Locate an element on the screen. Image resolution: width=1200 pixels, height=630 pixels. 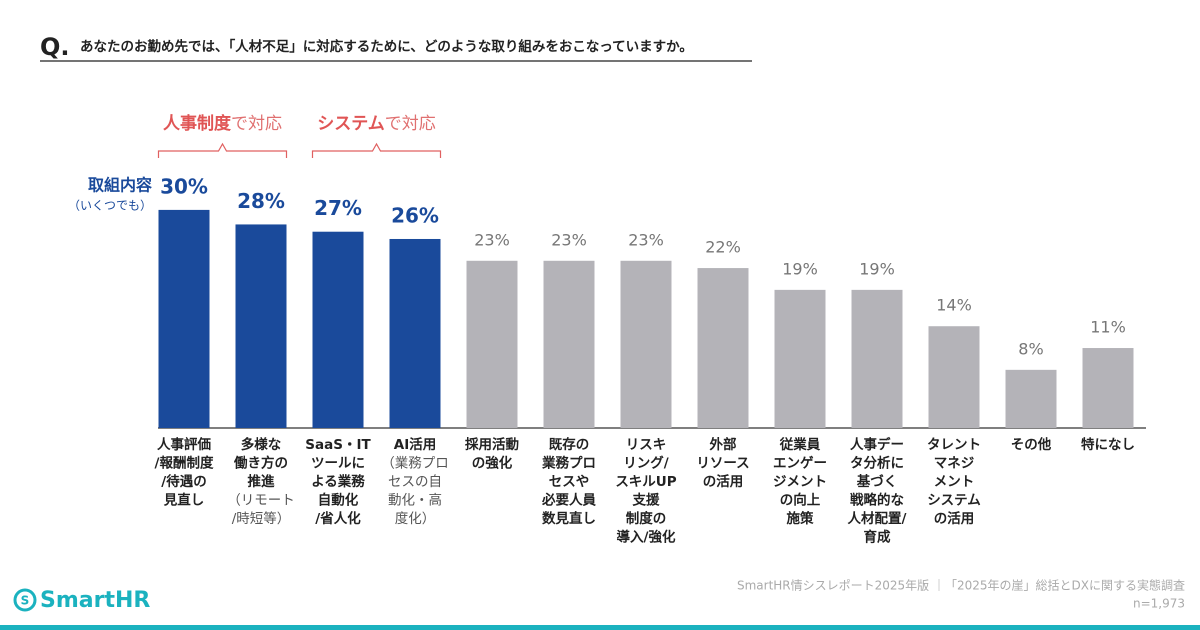
group-label: システムで対応 is located at coordinates (376, 124).